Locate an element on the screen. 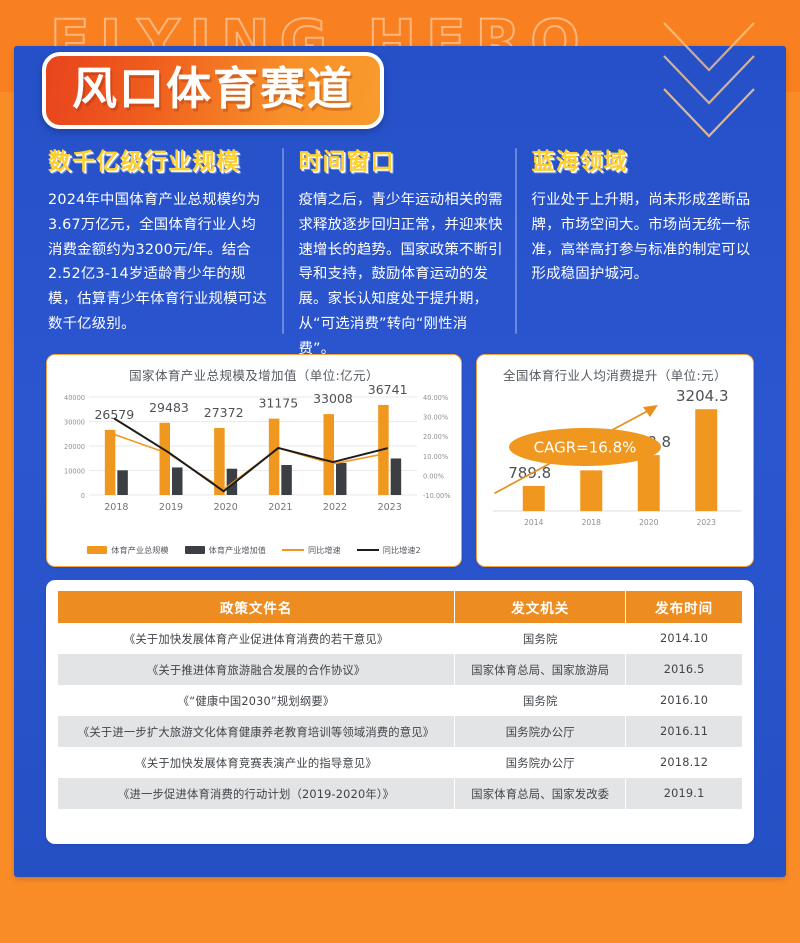 The height and width of the screenshot is (943, 800). y-axis-tick-label: 30000 is located at coordinates (74, 423).